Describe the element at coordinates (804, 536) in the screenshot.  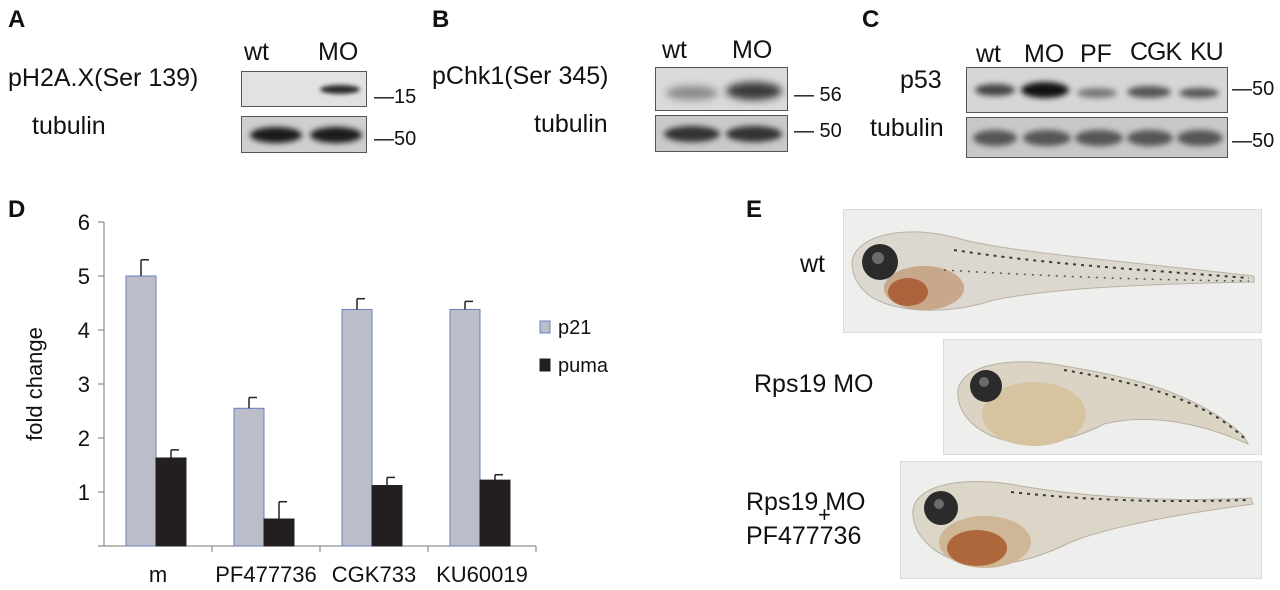
I see `embryo-label-pf477736: PF477736` at that location.